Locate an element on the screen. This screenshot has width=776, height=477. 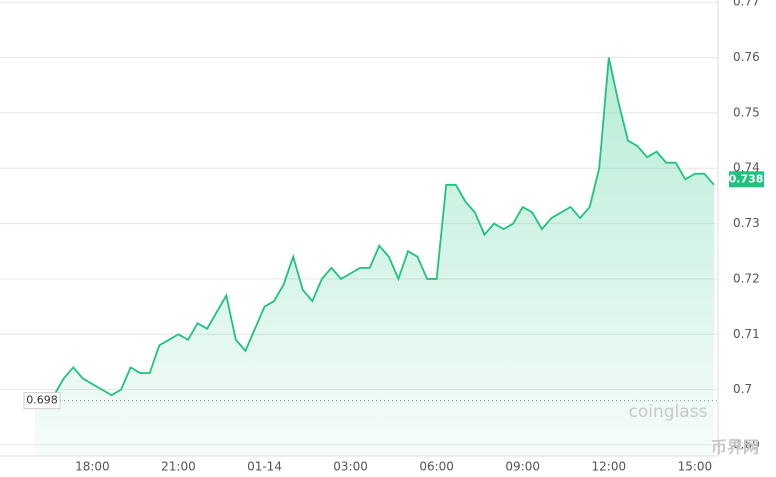
watermark: coinglass is located at coordinates (668, 412).